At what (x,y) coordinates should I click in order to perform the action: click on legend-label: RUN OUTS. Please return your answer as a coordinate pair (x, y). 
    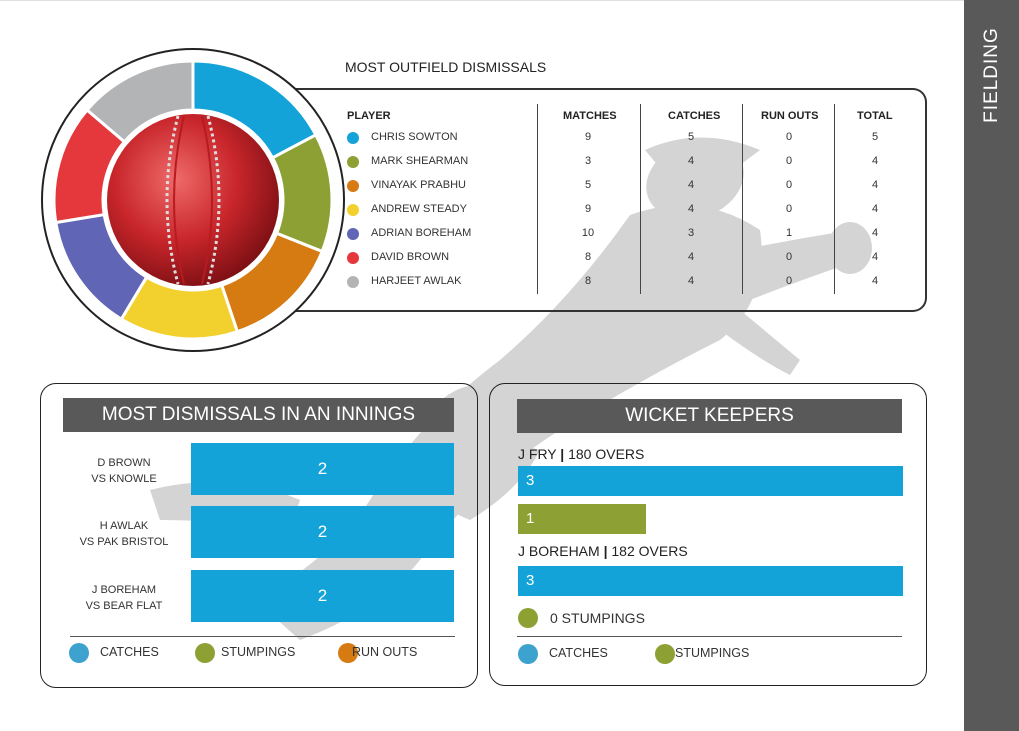
    Looking at the image, I should click on (385, 652).